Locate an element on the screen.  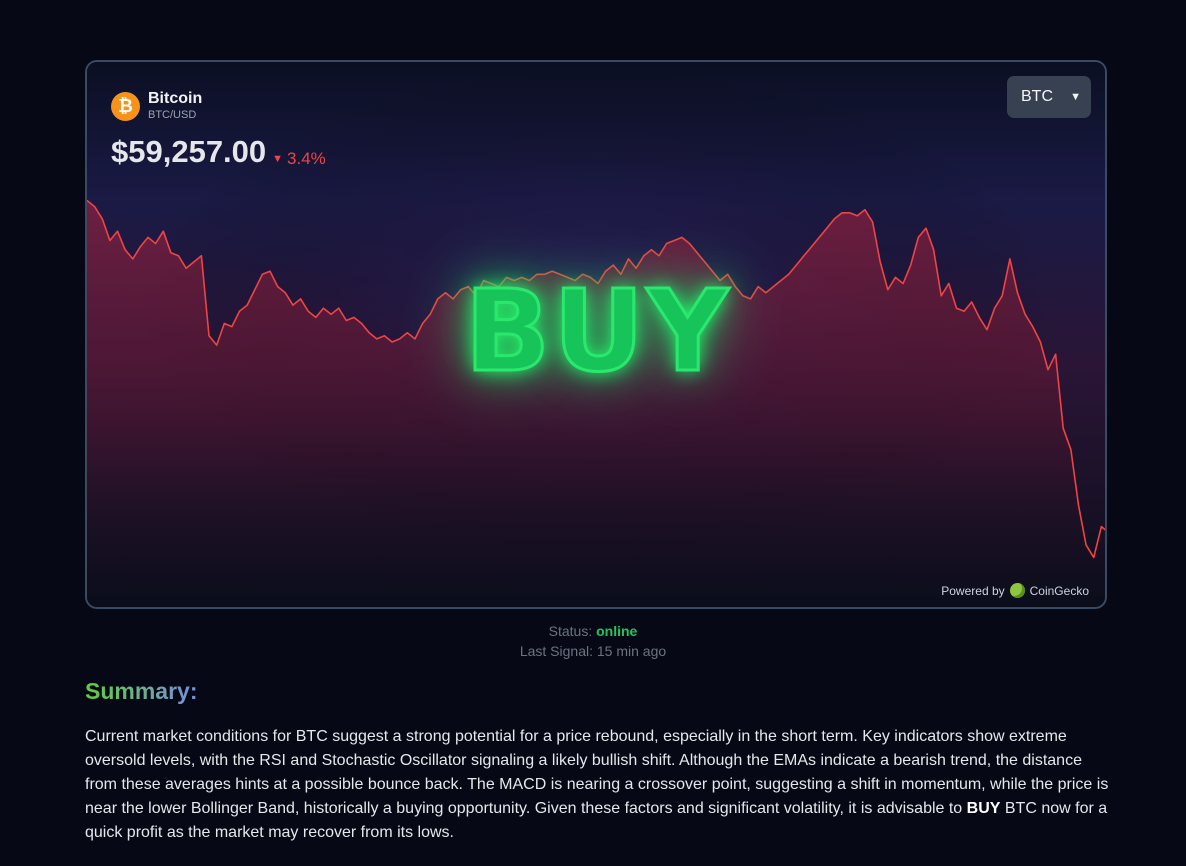
status-label: Status: is located at coordinates (570, 631).